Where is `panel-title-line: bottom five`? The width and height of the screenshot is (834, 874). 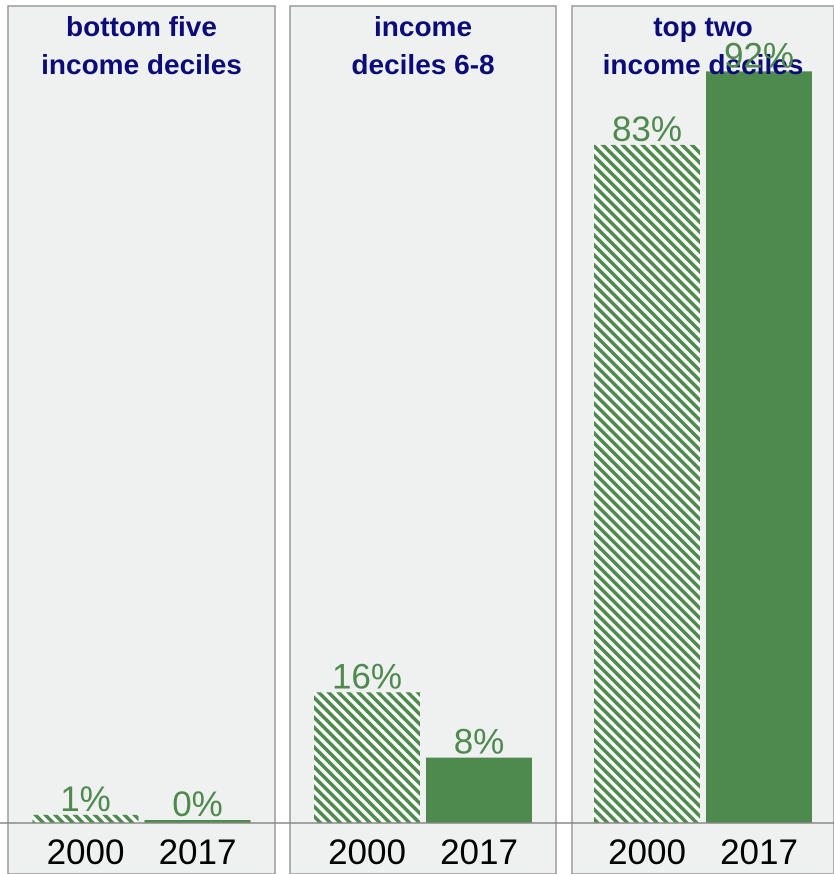 panel-title-line: bottom five is located at coordinates (141, 26).